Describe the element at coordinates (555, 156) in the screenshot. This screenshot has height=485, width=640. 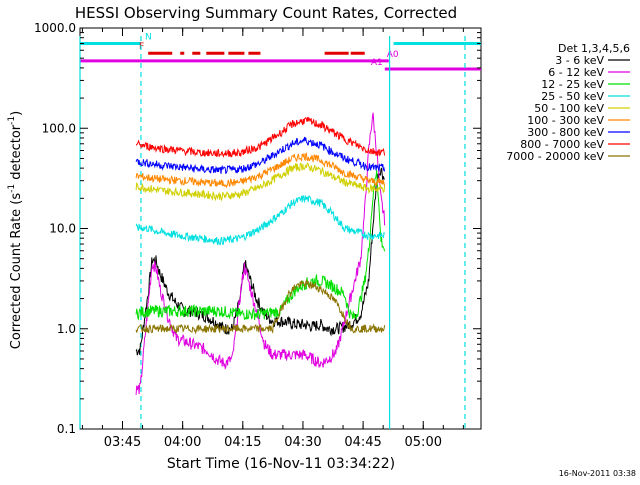
I see `legend-label: 7000 - 20000 keV` at that location.